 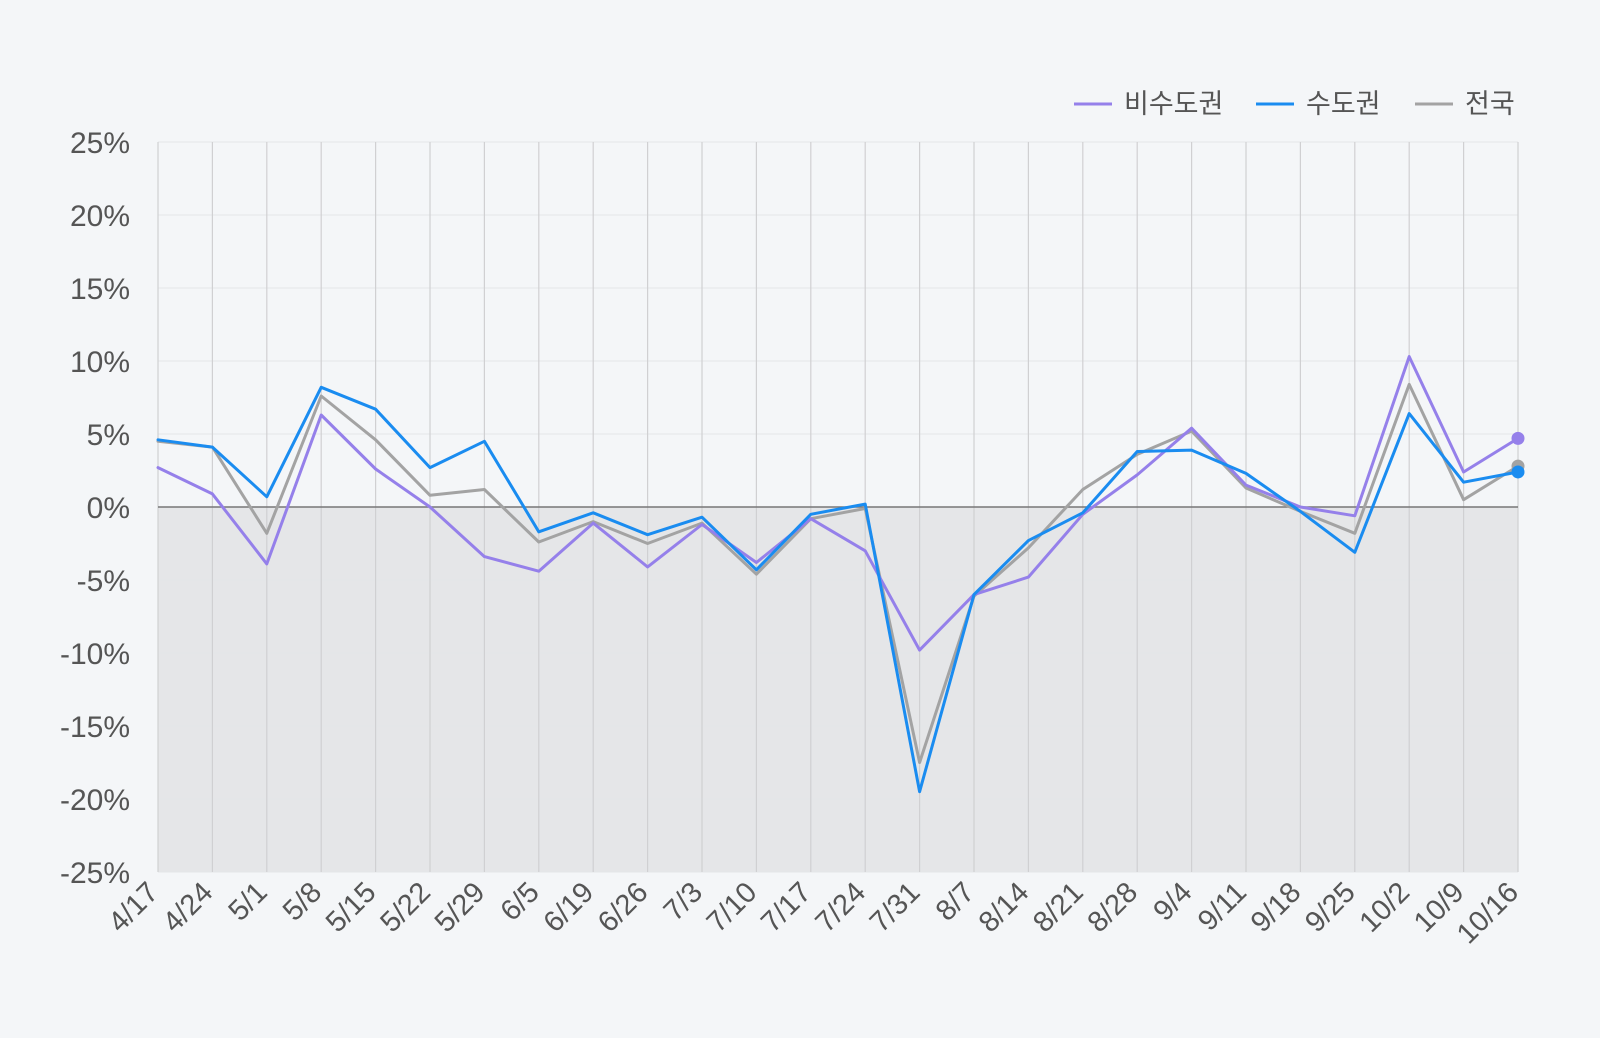 What do you see at coordinates (108, 508) in the screenshot?
I see `y-tick-label: 0%` at bounding box center [108, 508].